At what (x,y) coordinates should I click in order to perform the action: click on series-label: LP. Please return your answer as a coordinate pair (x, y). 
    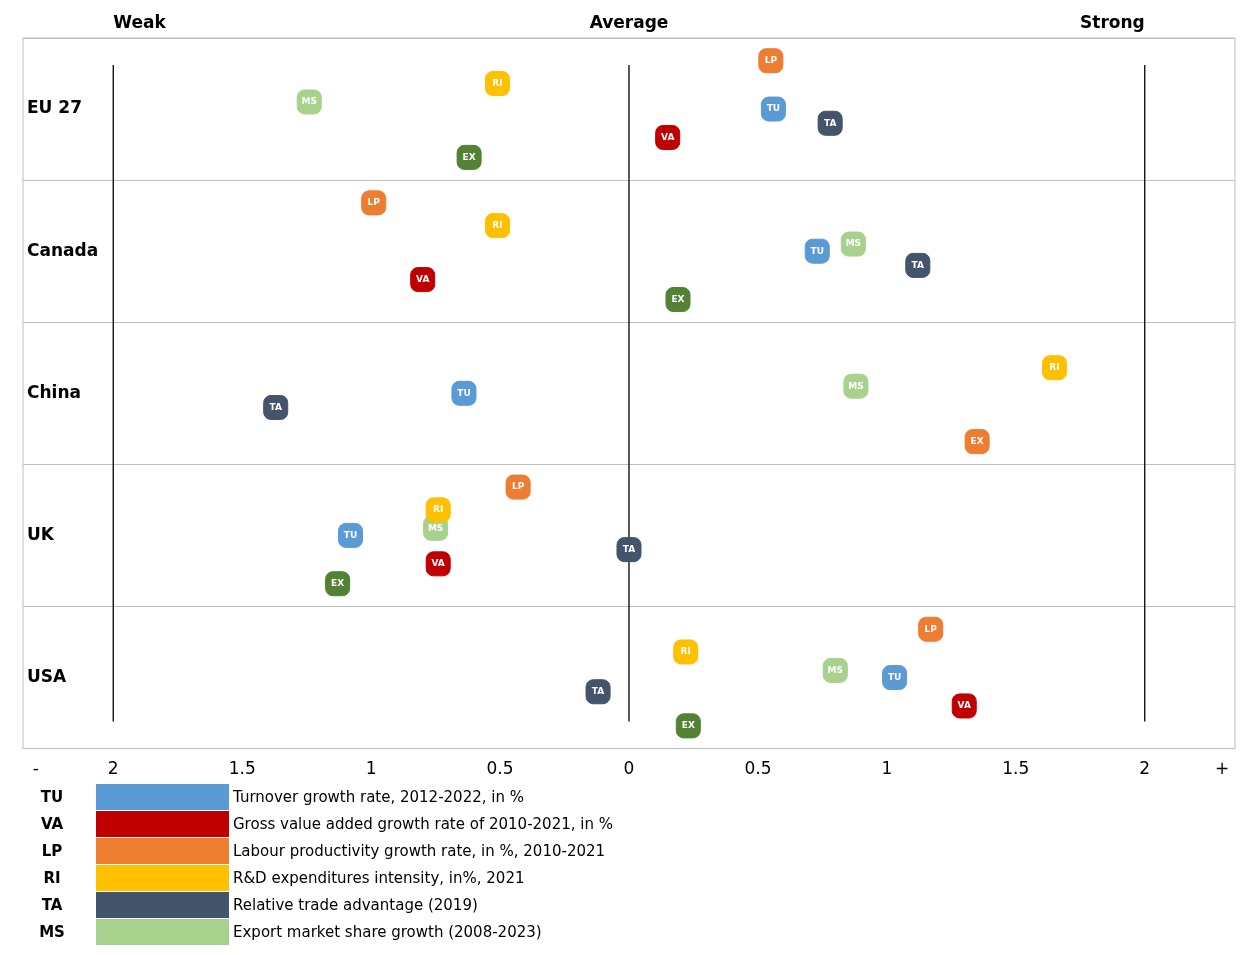
    Looking at the image, I should click on (518, 486).